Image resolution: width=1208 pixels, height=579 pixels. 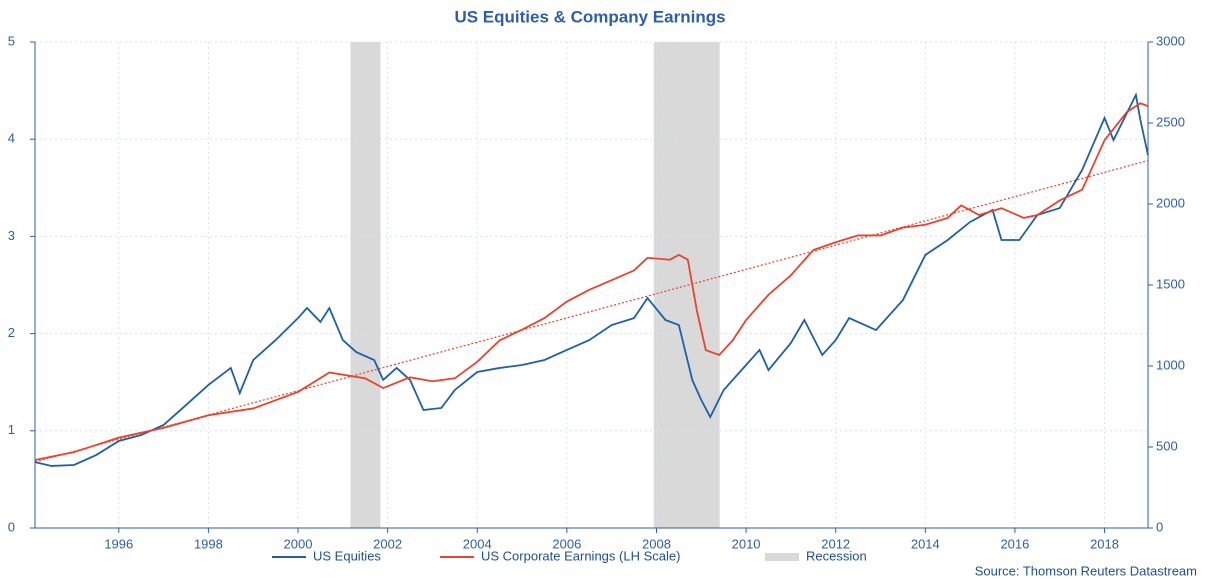 What do you see at coordinates (208, 543) in the screenshot?
I see `x-tick-label: 1998` at bounding box center [208, 543].